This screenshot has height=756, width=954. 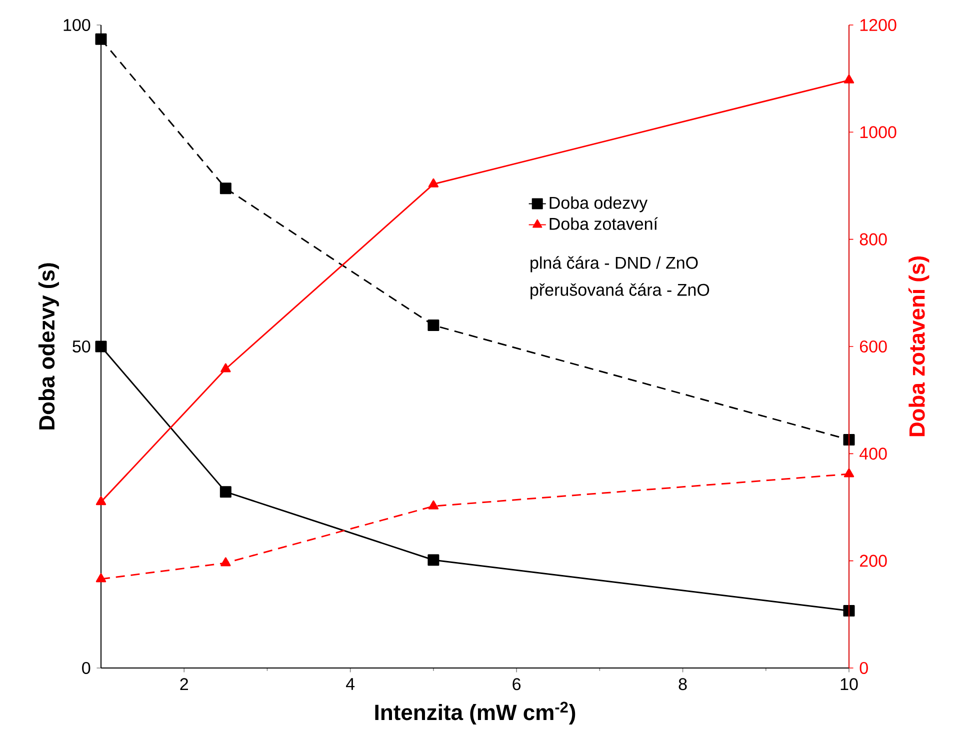 I want to click on annotation: plná čára - DND / ZnO, so click(x=614, y=264).